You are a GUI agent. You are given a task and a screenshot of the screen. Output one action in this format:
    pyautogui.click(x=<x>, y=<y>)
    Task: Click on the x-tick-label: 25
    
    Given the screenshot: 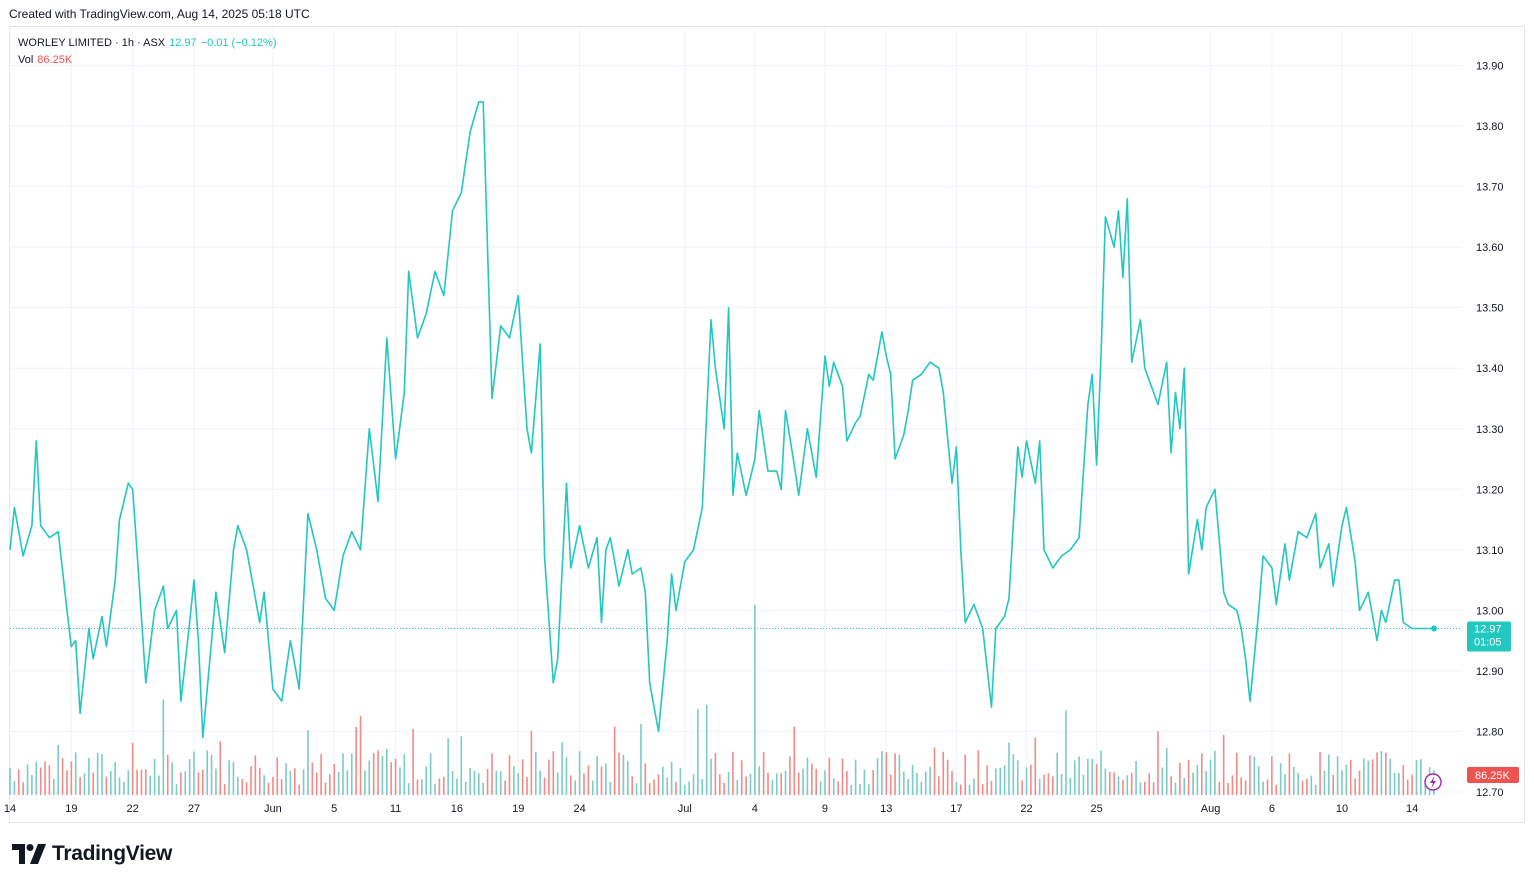 What is the action you would take?
    pyautogui.click(x=1096, y=809)
    